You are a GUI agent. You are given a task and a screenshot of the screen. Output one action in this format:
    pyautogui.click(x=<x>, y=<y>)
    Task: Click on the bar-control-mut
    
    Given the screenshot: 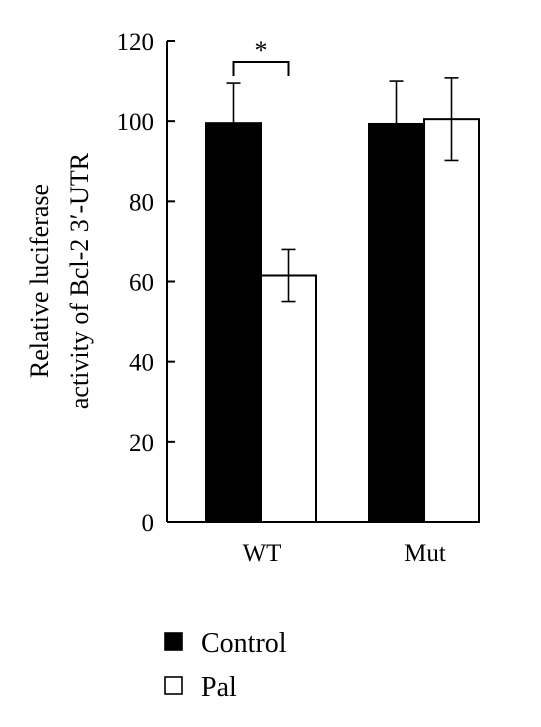 What is the action you would take?
    pyautogui.click(x=396, y=322)
    